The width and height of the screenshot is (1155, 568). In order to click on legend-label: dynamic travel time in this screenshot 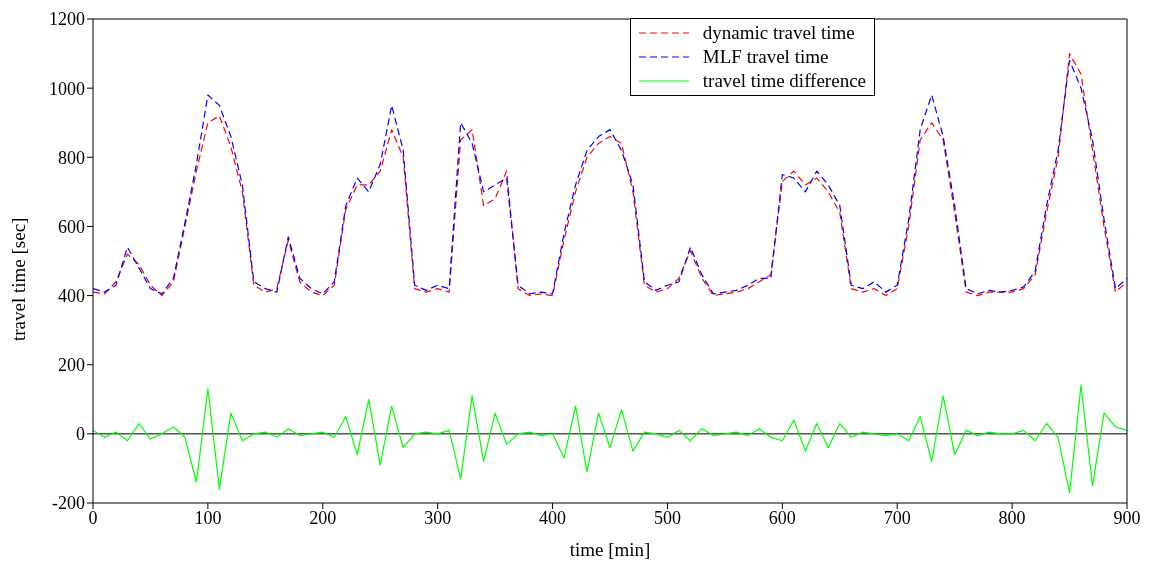, I will do `click(778, 33)`.